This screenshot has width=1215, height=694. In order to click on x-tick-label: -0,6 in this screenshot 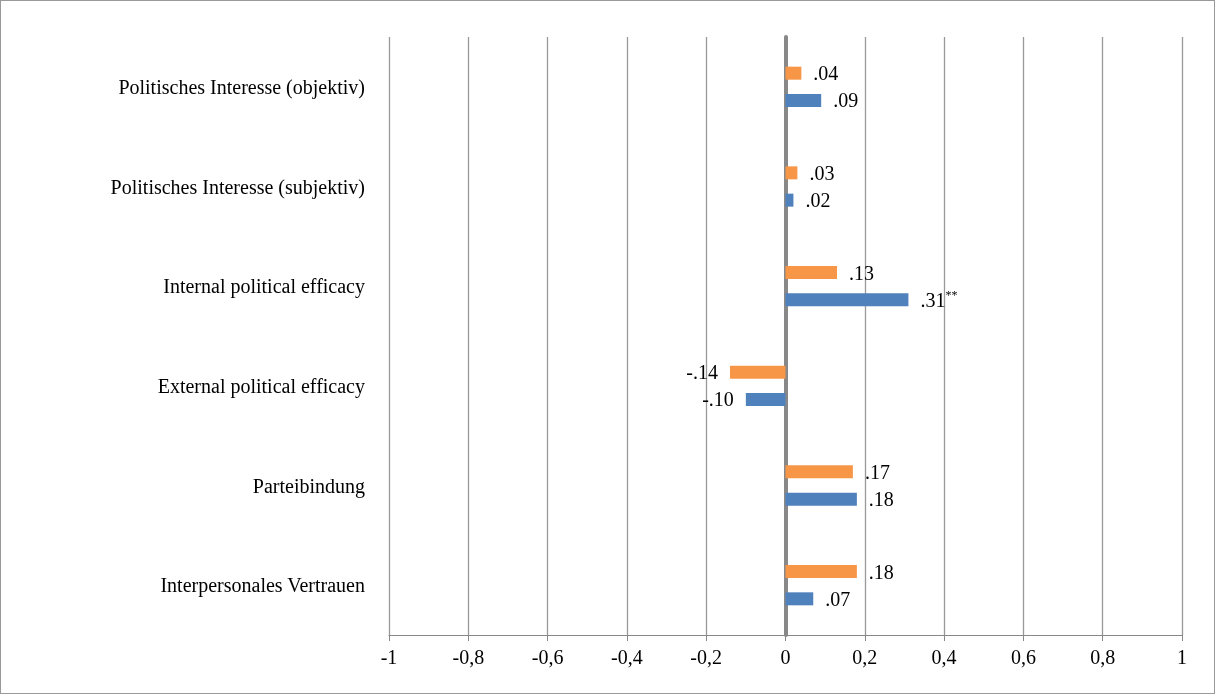, I will do `click(547, 657)`.